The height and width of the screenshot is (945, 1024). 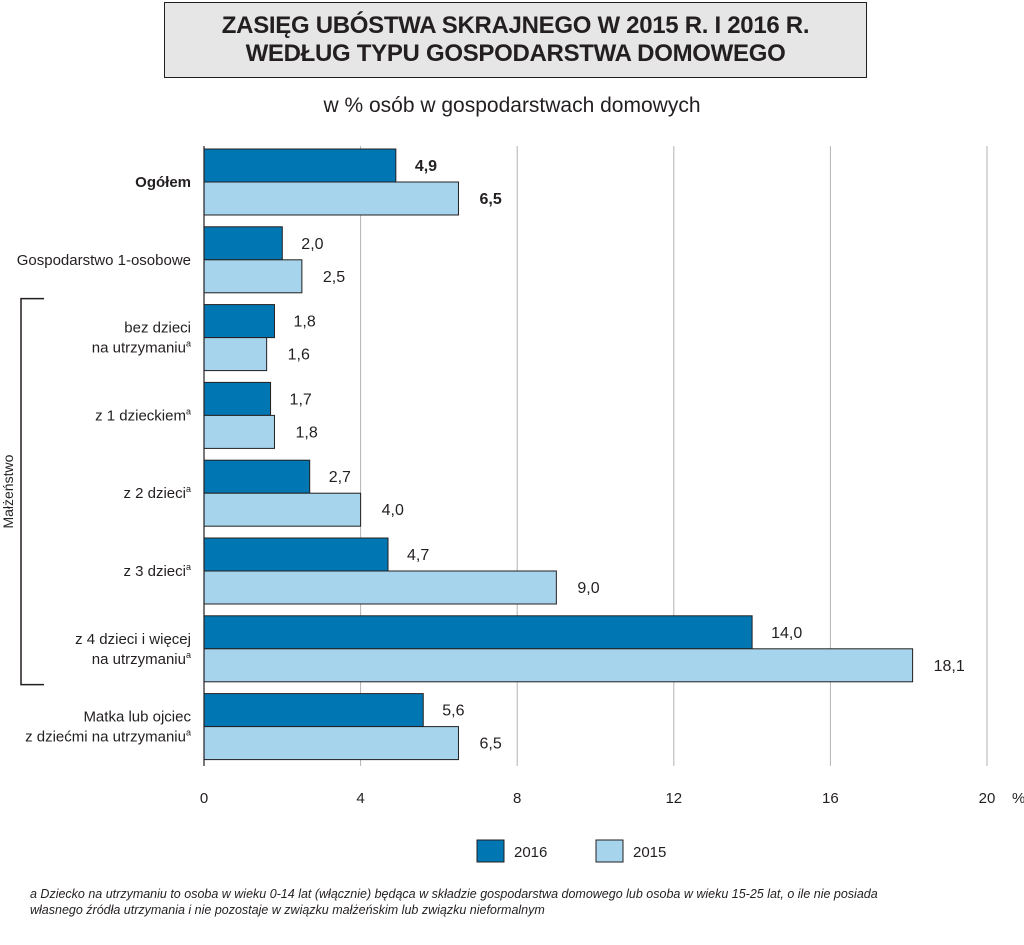 I want to click on category-label: z dziećmi na utrzymaniua, so click(x=108, y=737).